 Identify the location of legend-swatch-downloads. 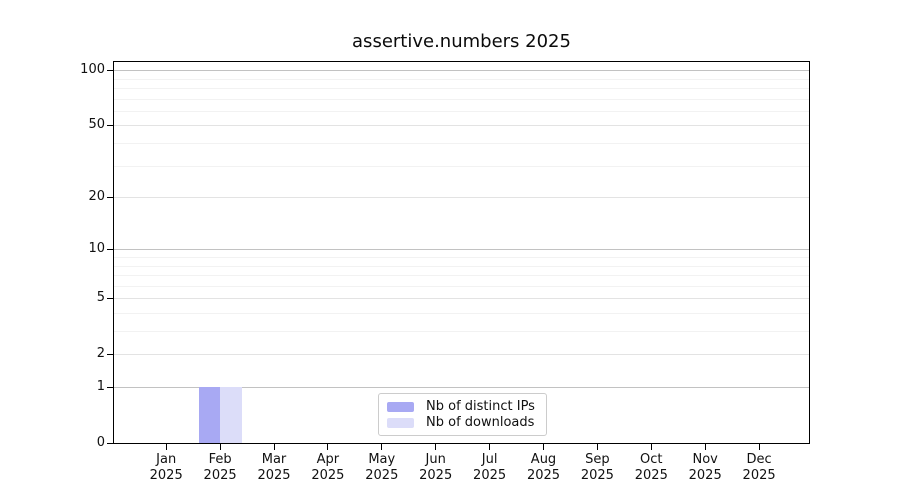
(400, 422).